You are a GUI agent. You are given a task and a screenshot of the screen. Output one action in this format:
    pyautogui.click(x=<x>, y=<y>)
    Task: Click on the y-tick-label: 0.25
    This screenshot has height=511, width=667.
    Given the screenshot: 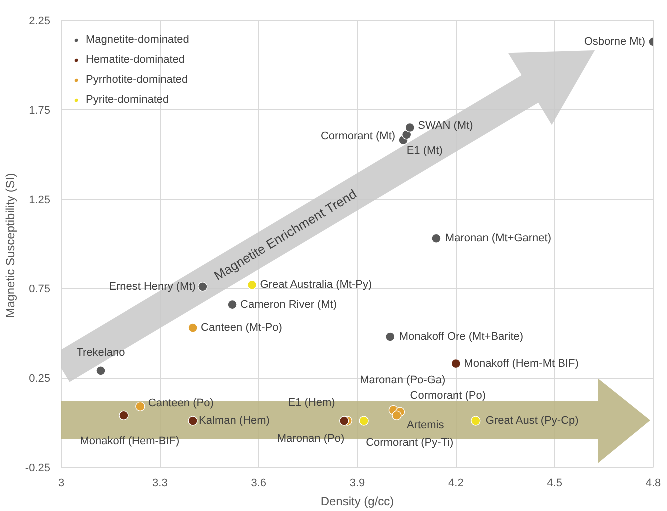 What is the action you would take?
    pyautogui.click(x=40, y=379)
    